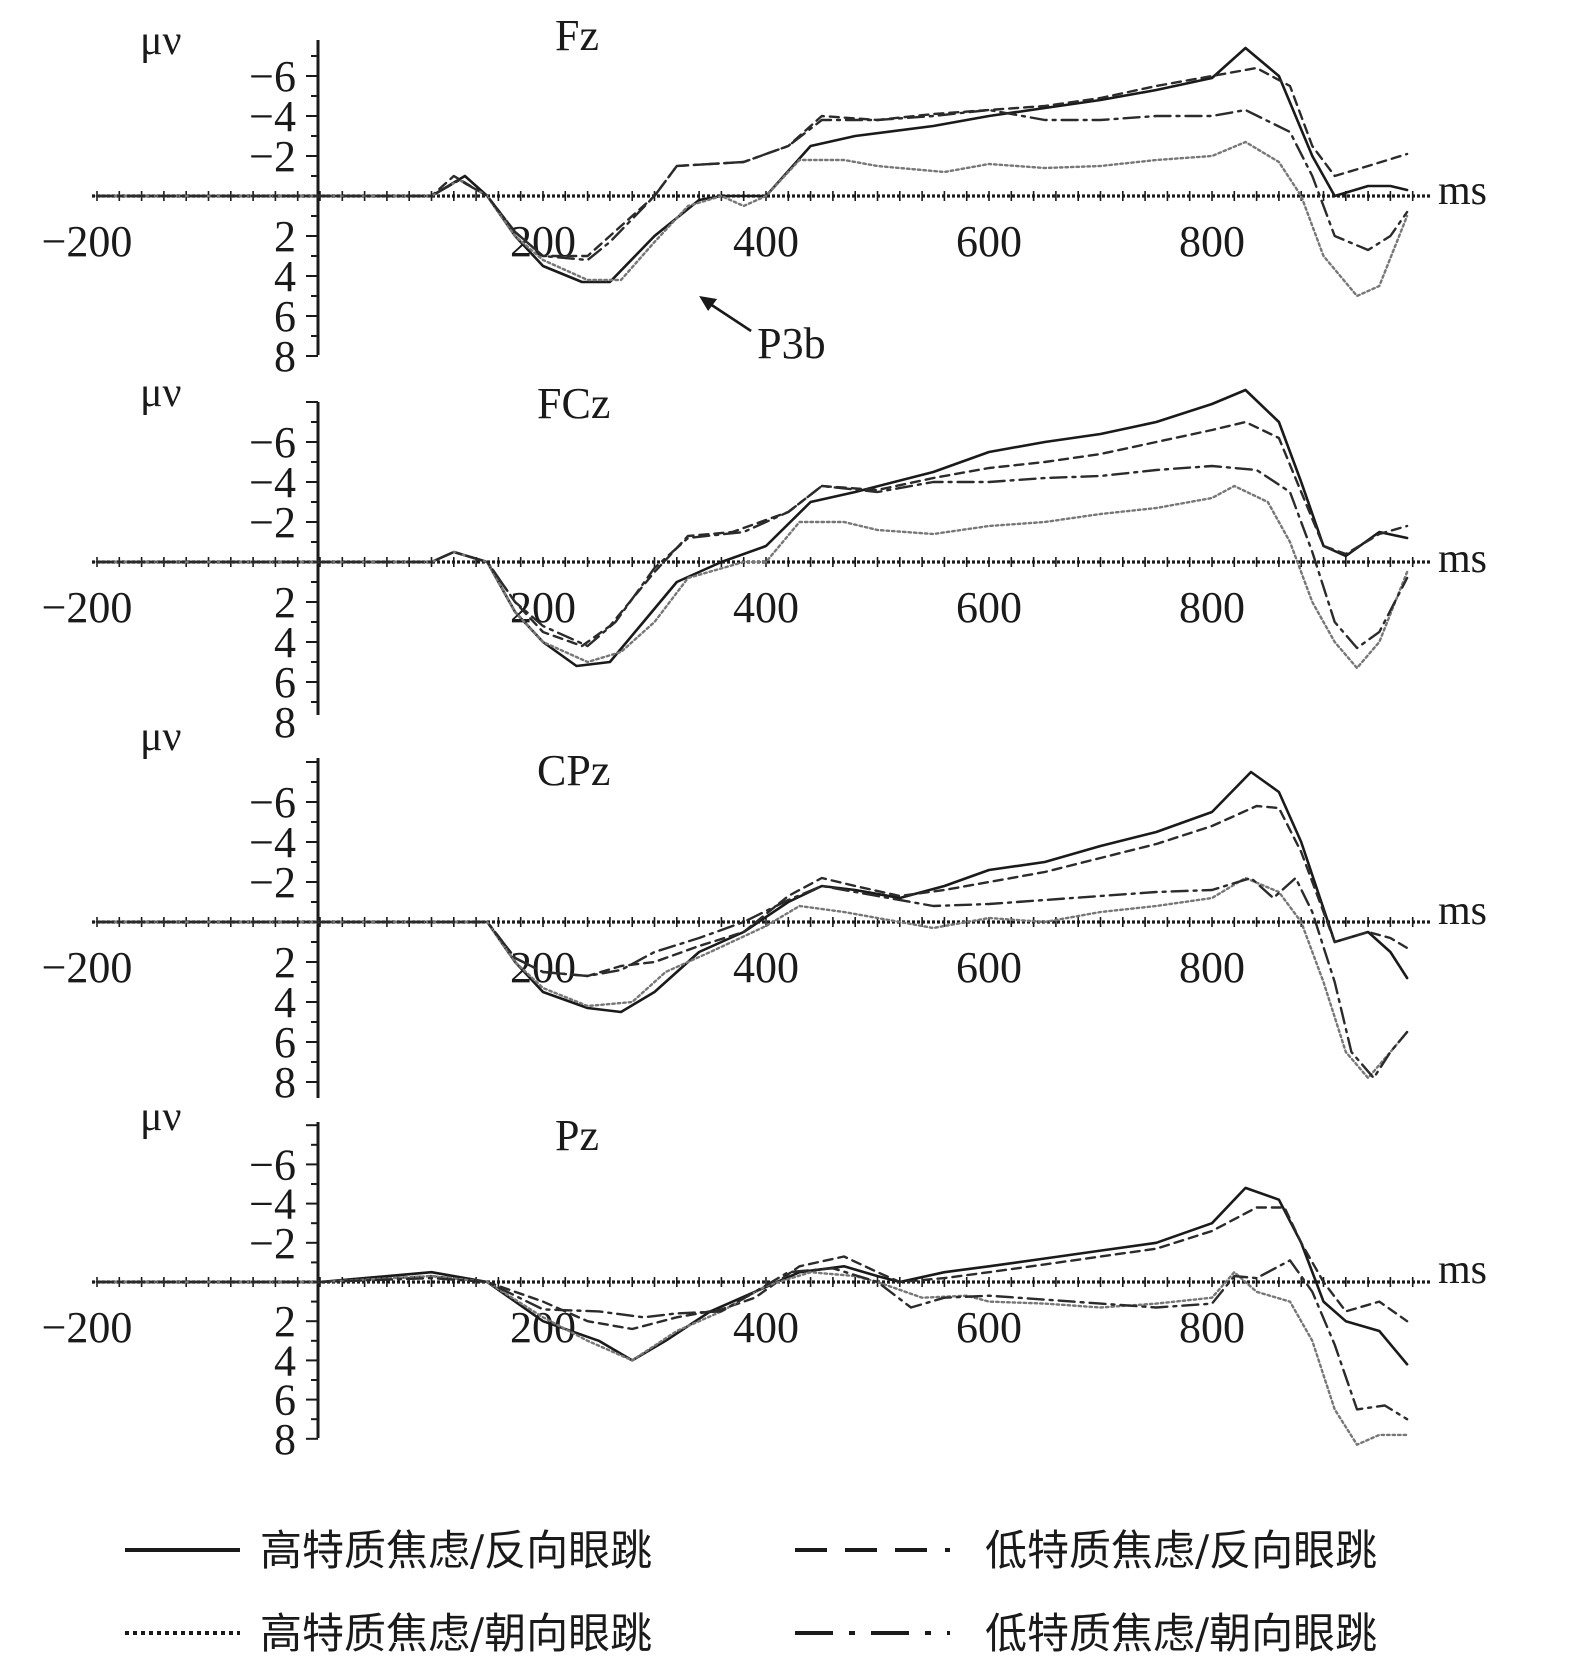  Describe the element at coordinates (577, 1135) in the screenshot. I see `panel-title-pz: Pz` at that location.